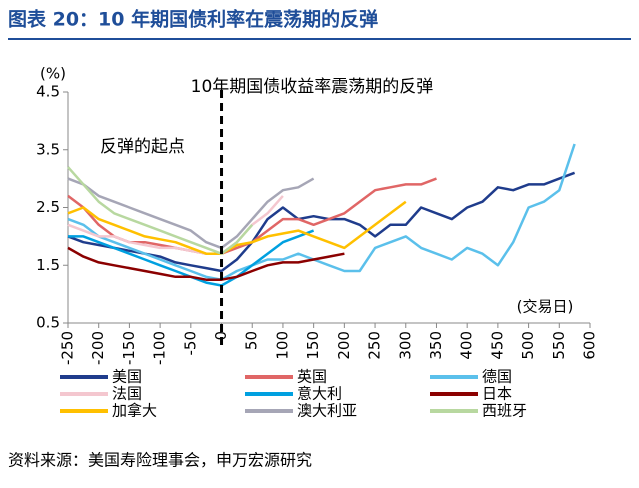 The height and width of the screenshot is (488, 639). I want to click on x-axis-label: (交易日), so click(545, 307).